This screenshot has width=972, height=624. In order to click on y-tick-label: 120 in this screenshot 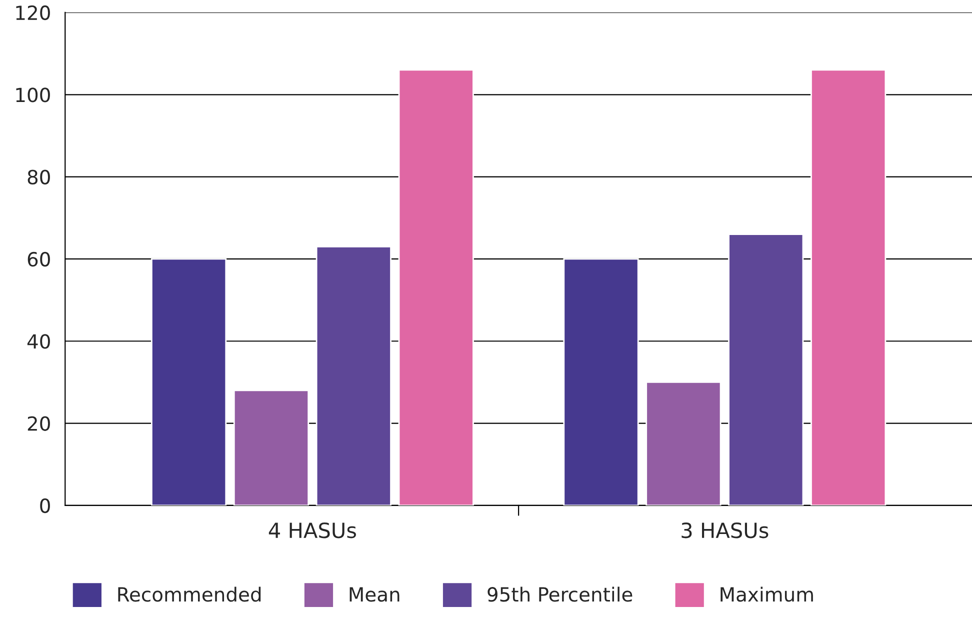, I will do `click(33, 12)`.